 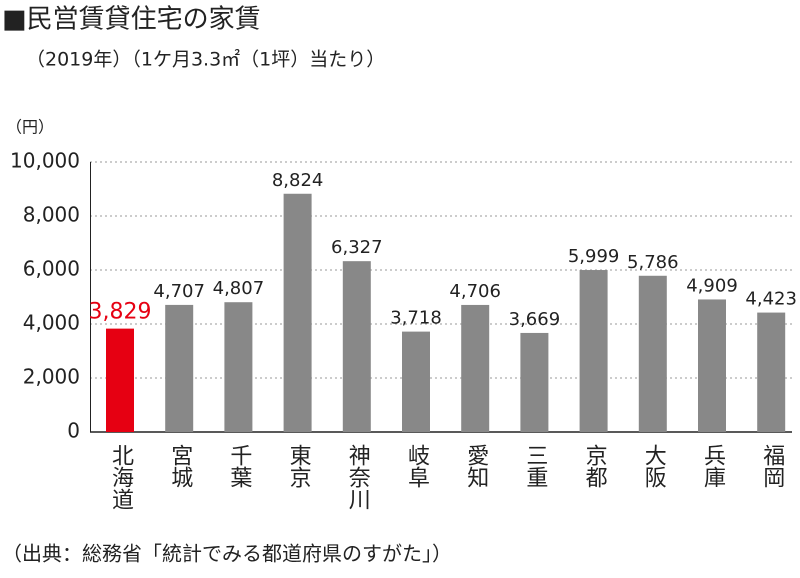 What do you see at coordinates (45, 161) in the screenshot?
I see `y-tick-label: 10,000` at bounding box center [45, 161].